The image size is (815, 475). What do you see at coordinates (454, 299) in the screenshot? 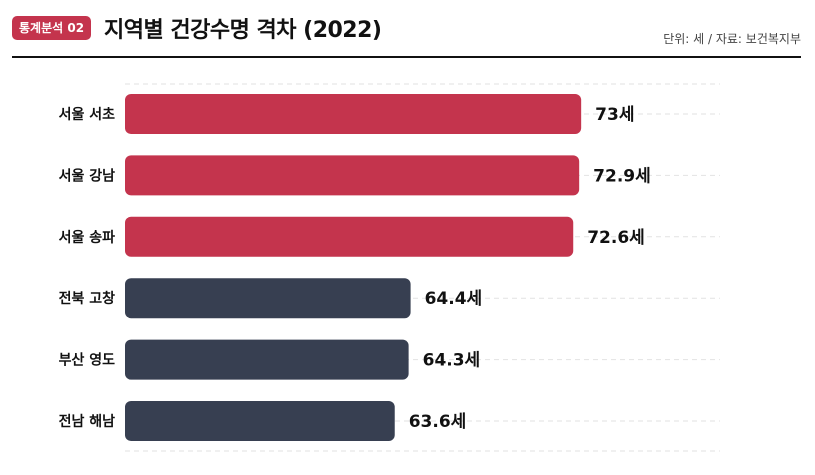
I see `value-label: 64.4세` at bounding box center [454, 299].